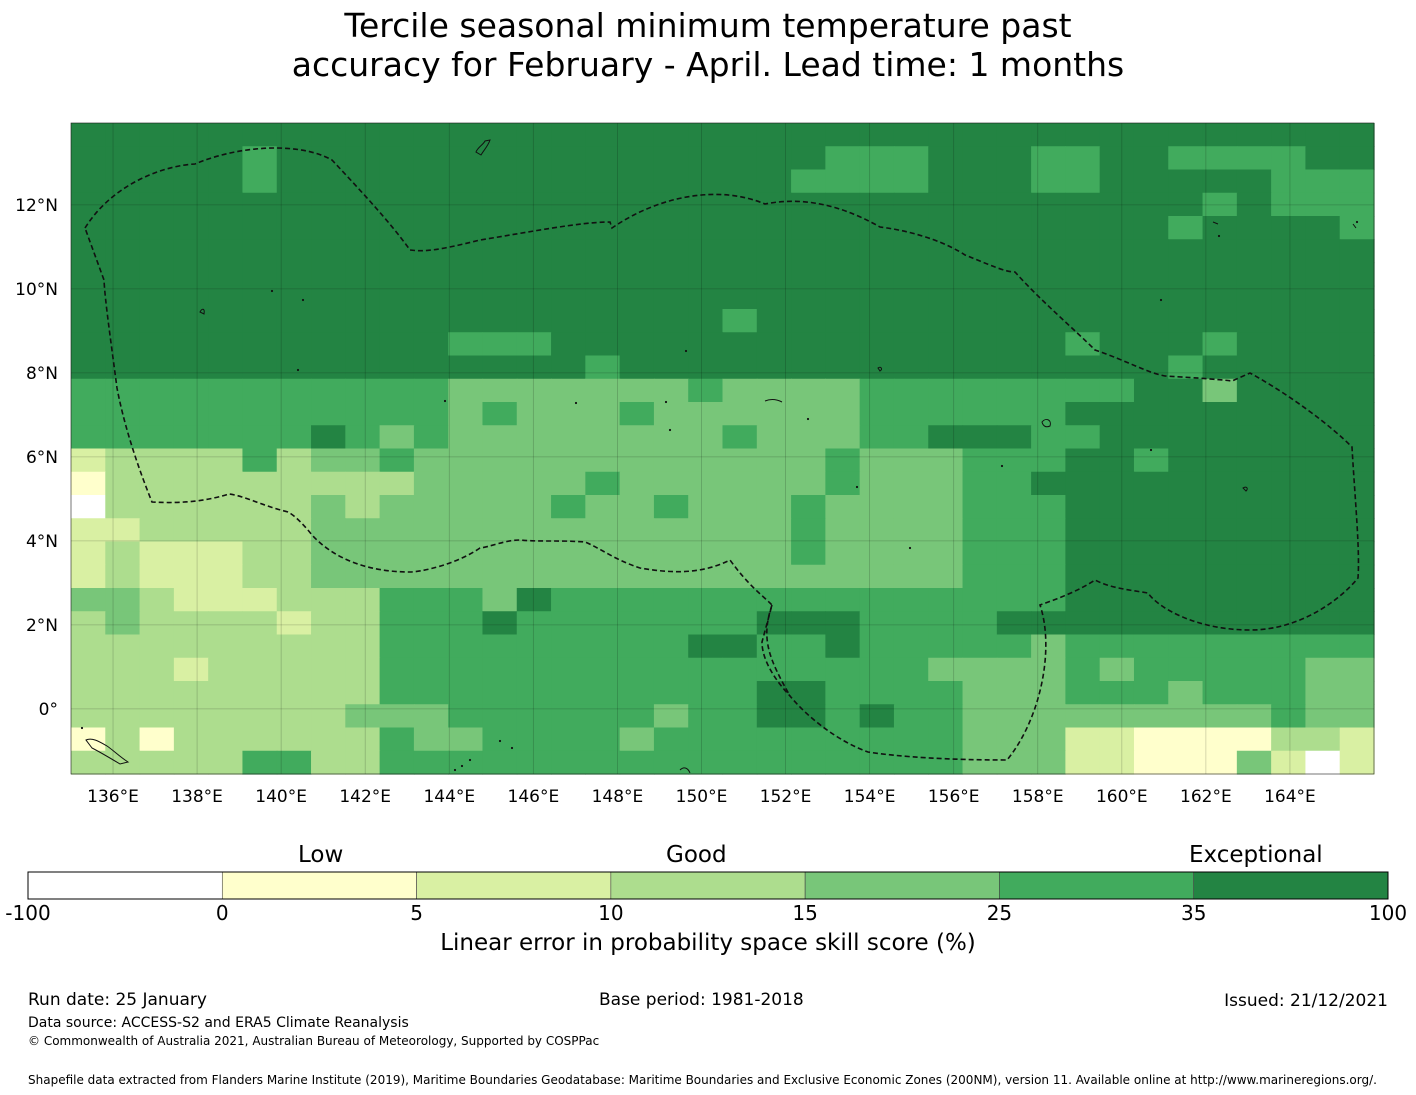 The height and width of the screenshot is (1095, 1416). What do you see at coordinates (534, 797) in the screenshot?
I see `lon-label: 146°E` at bounding box center [534, 797].